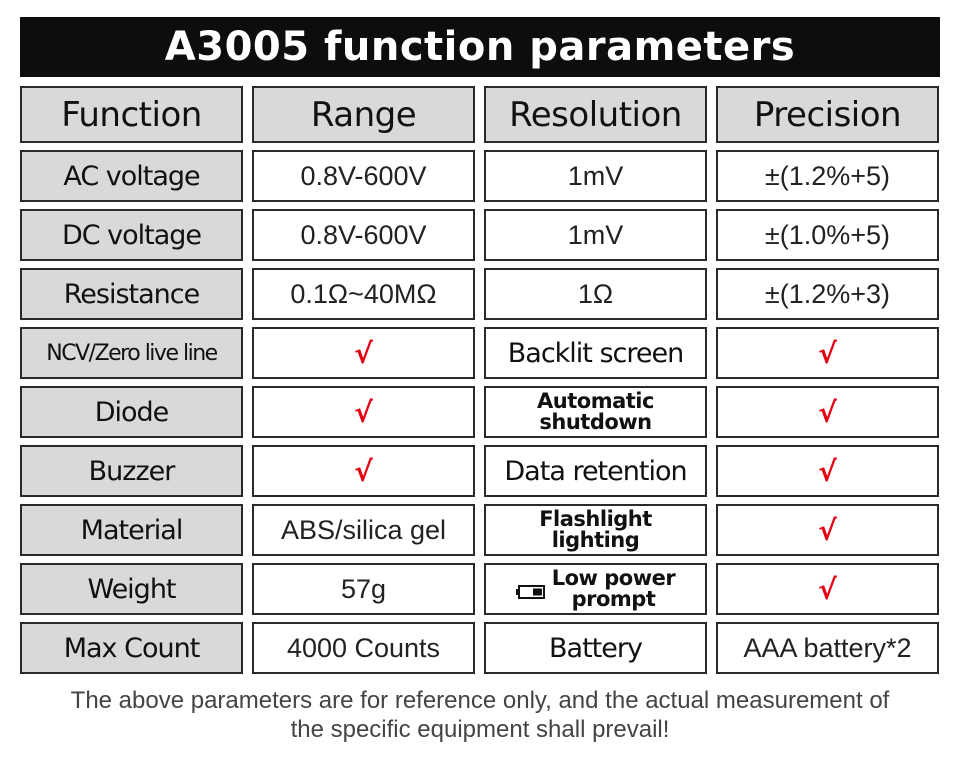  I want to click on row-range-value: 0.1Ω~40MΩ, so click(363, 294).